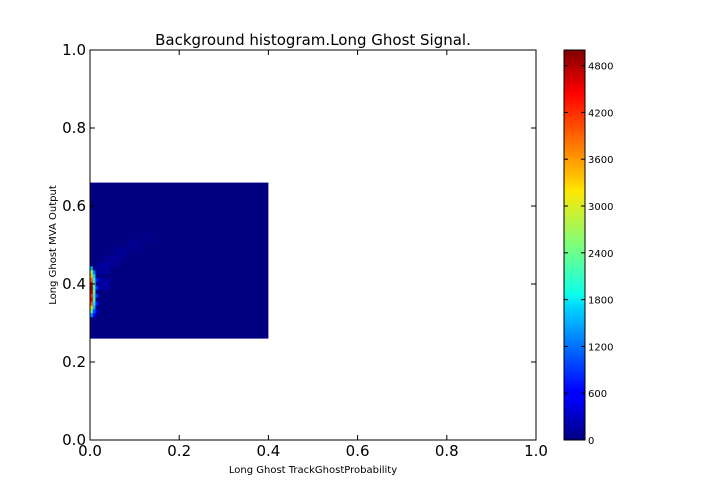 Image resolution: width=720 pixels, height=504 pixels. What do you see at coordinates (90, 451) in the screenshot?
I see `x-tick-label: 0.0` at bounding box center [90, 451].